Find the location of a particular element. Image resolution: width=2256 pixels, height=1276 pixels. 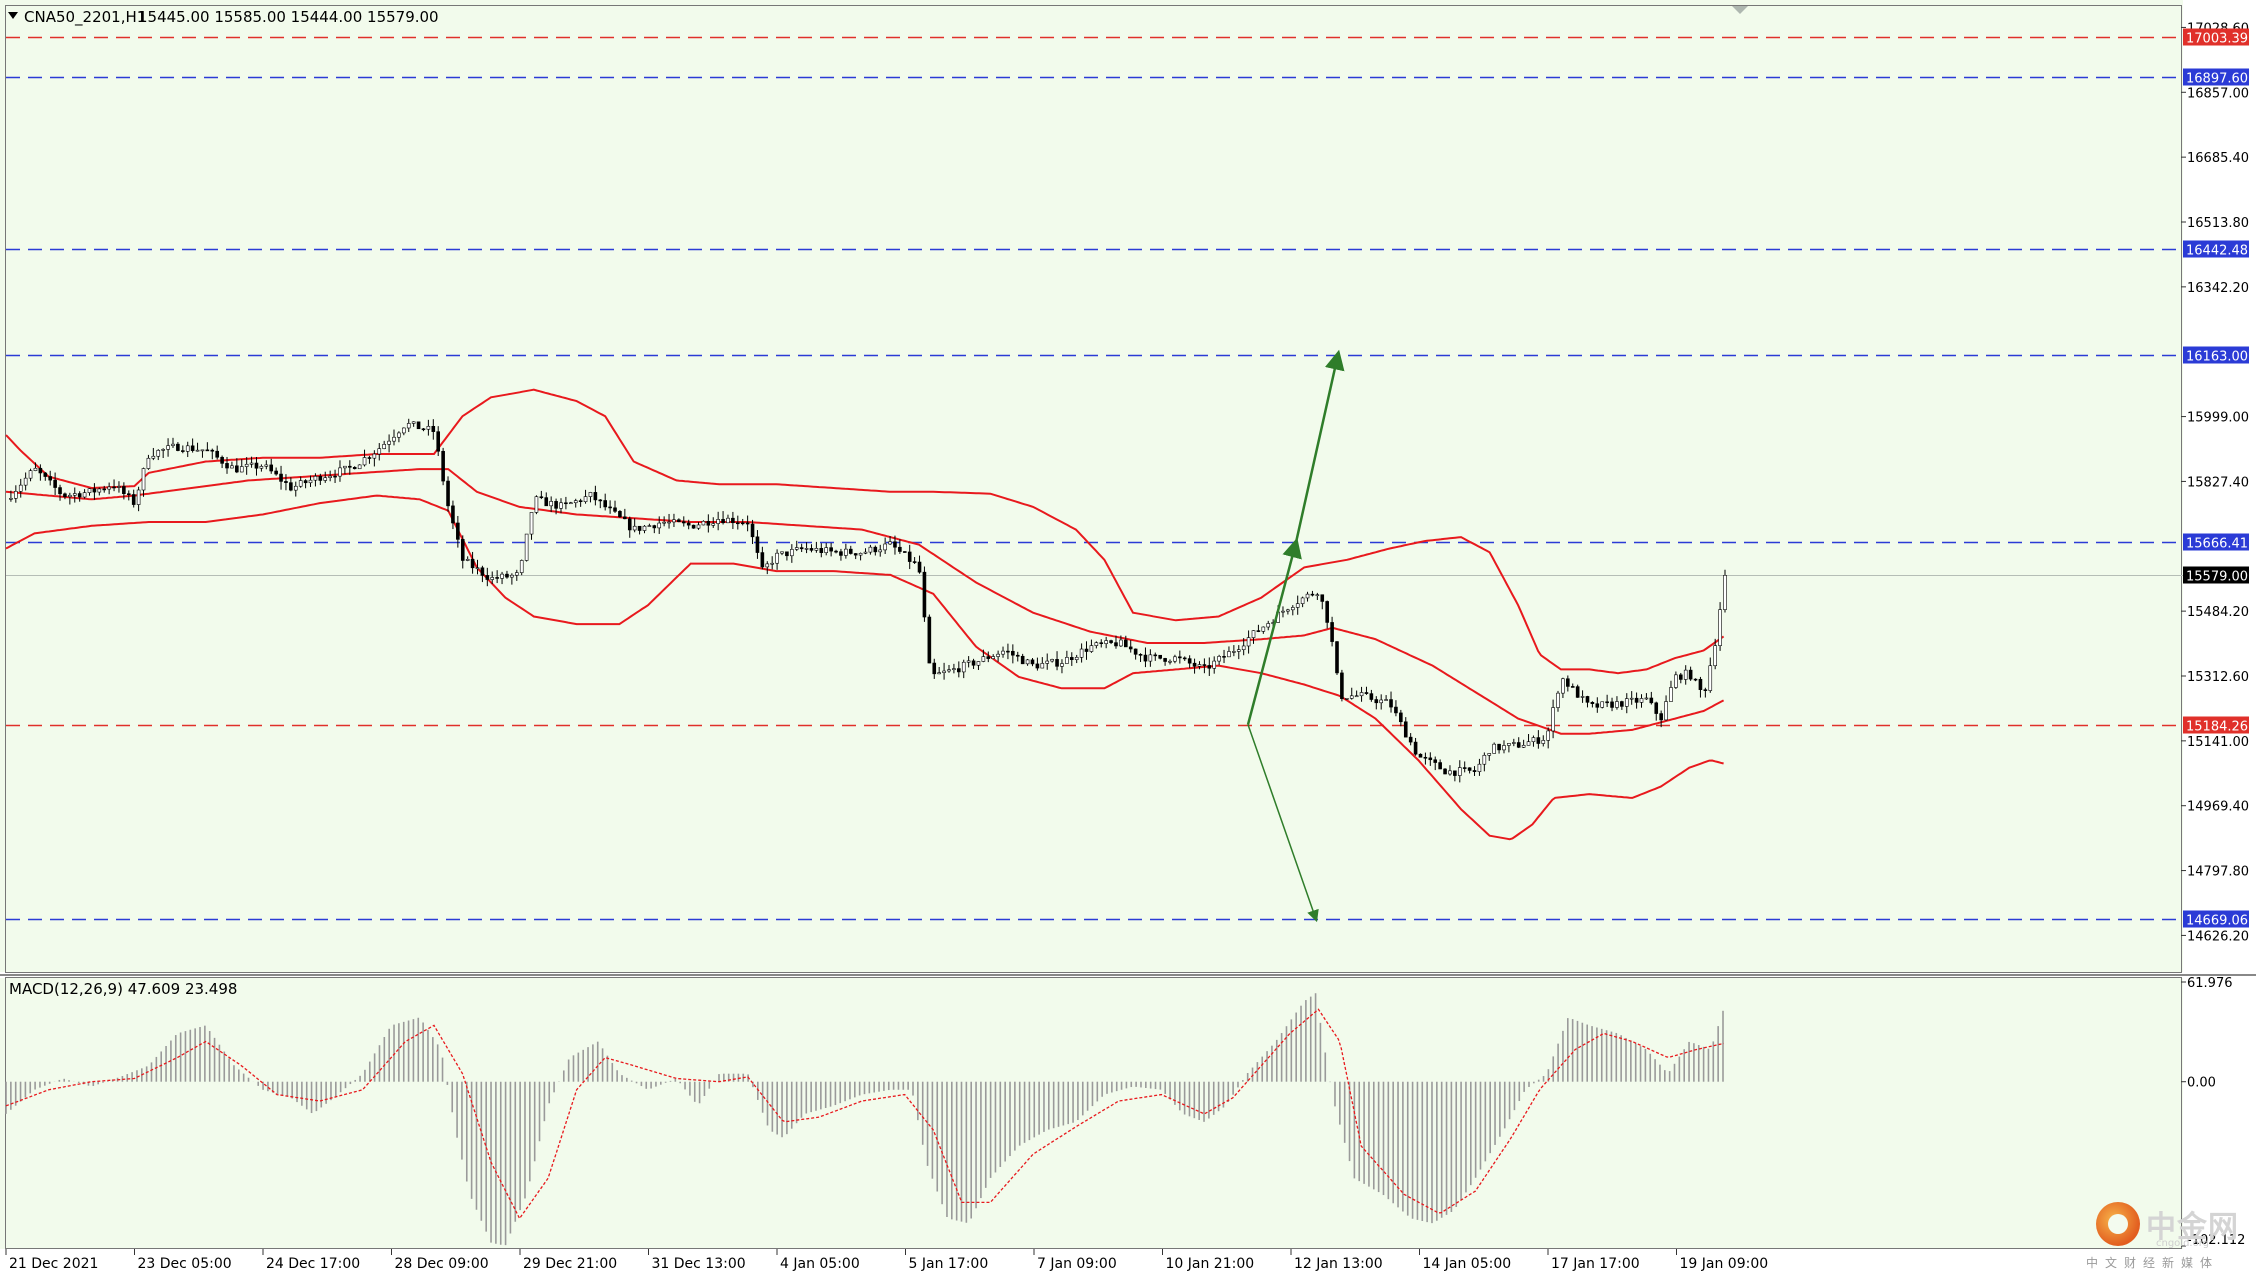

time-tick-label-9: 10 Jan 21:00 is located at coordinates (1210, 1264).